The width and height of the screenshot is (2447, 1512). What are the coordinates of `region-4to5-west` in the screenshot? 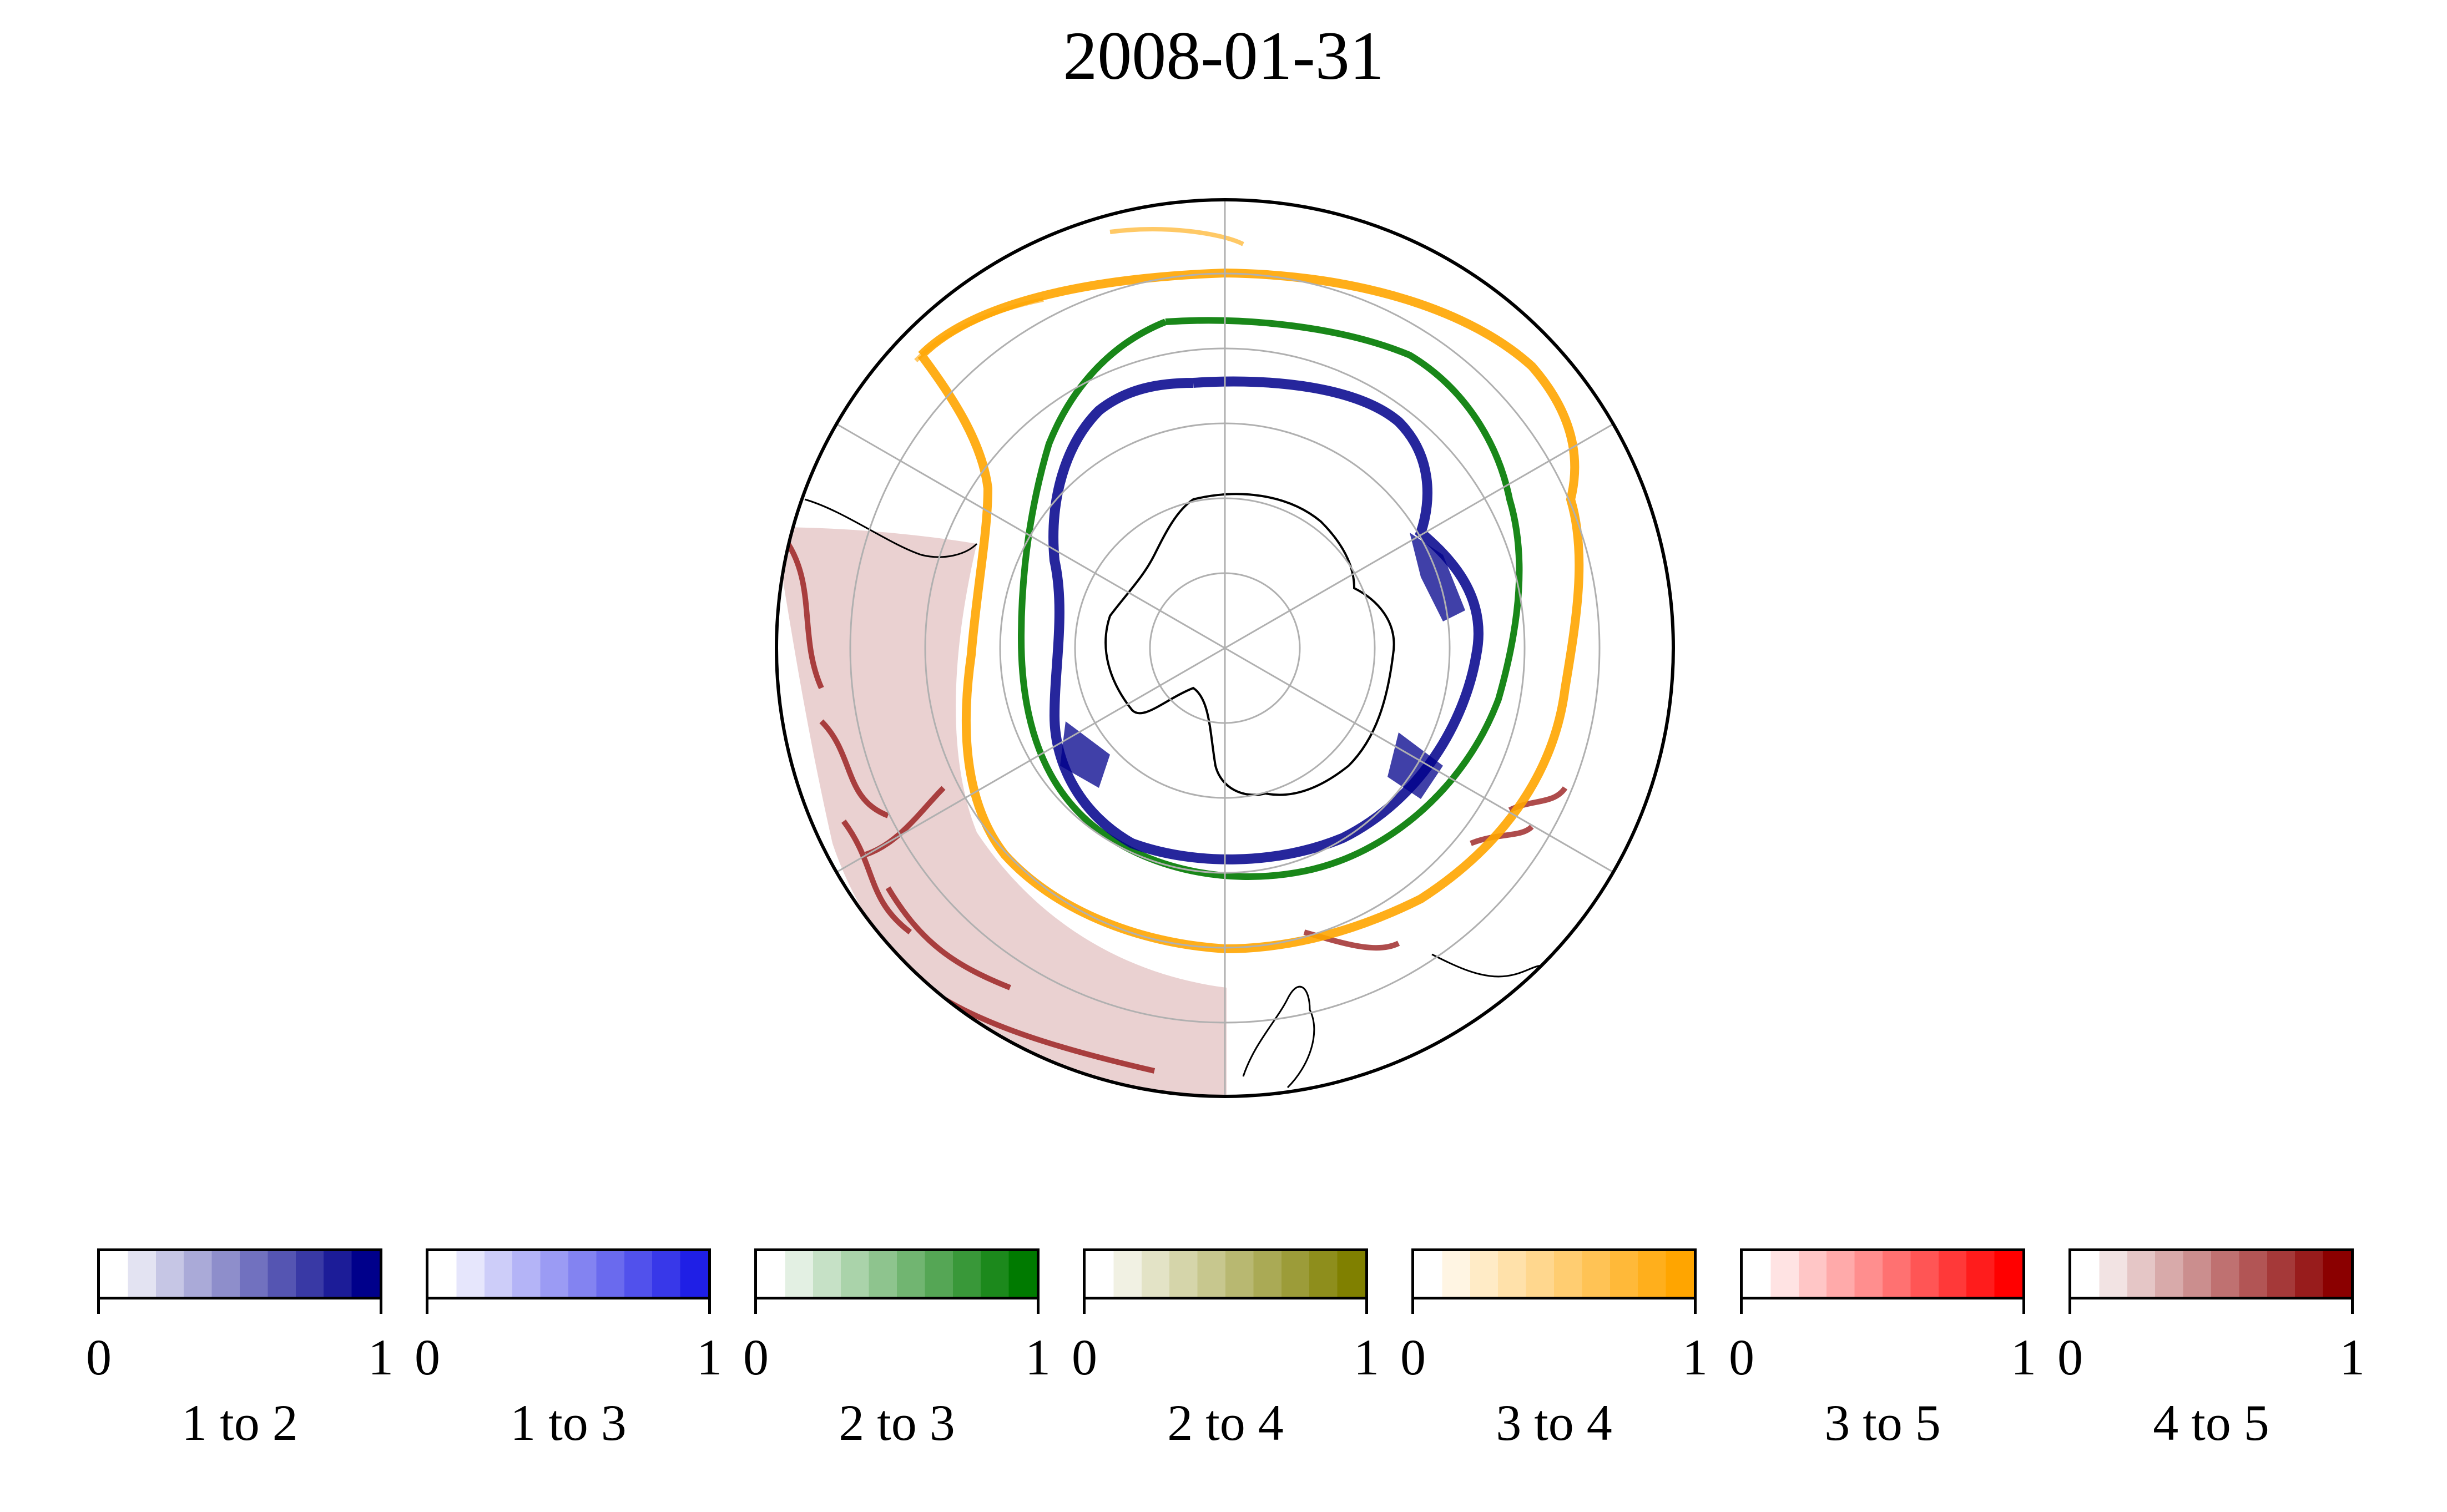 It's located at (1001, 811).